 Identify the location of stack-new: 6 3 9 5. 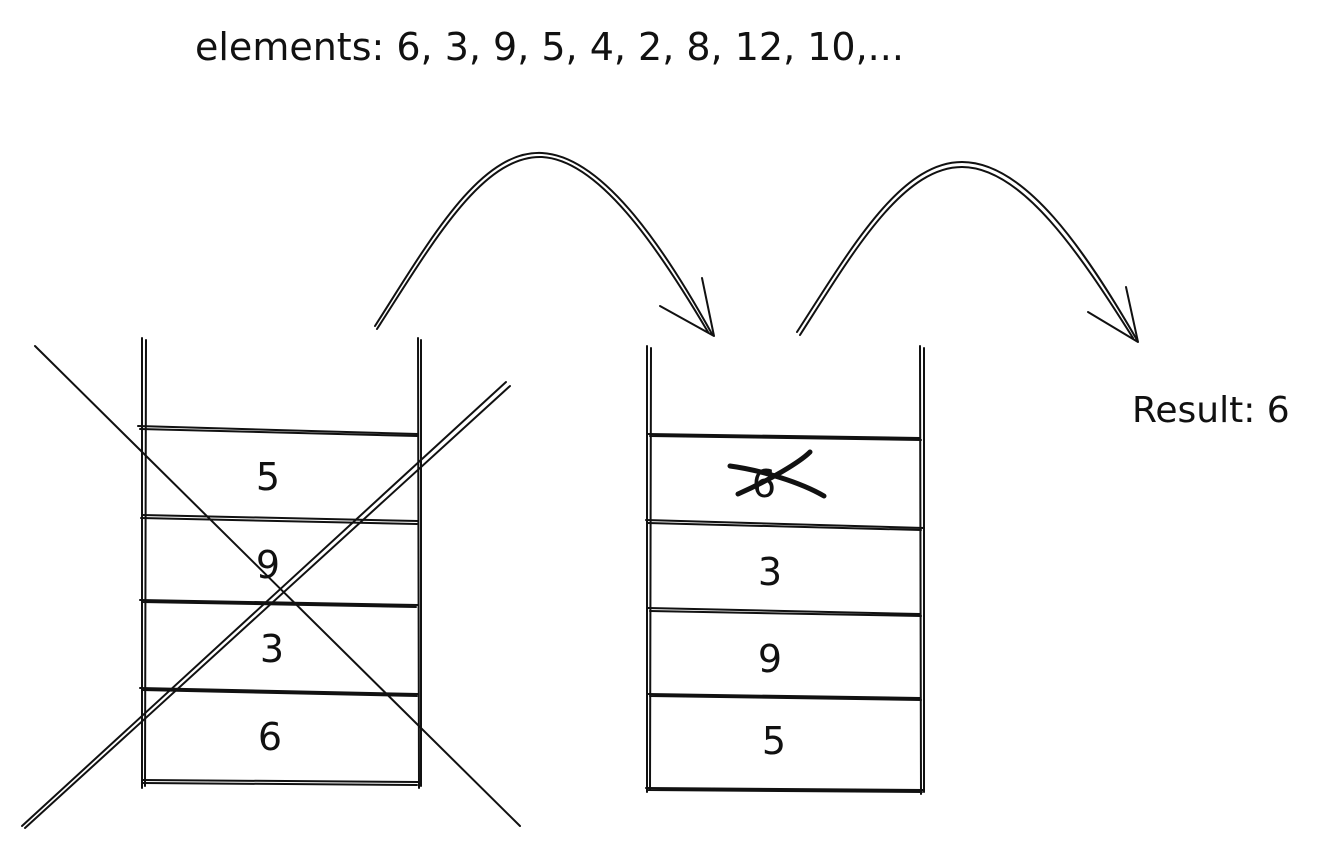
(785, 570).